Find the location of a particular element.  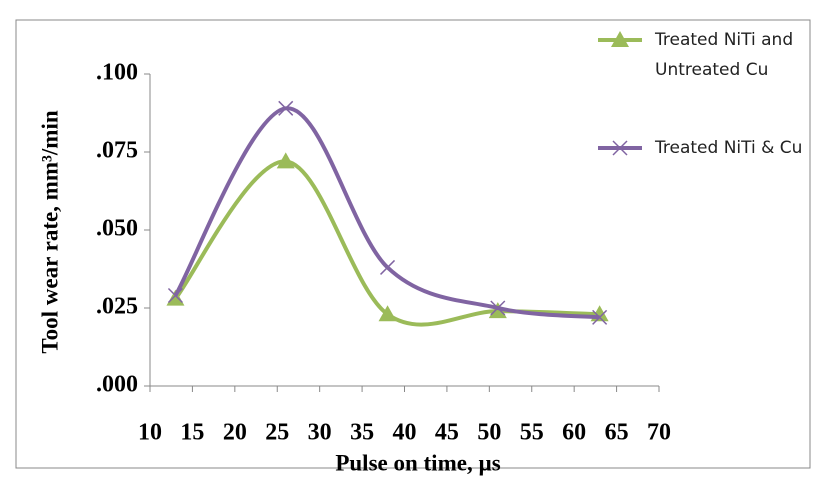

y-tick-label: .000 is located at coordinates (117, 385).